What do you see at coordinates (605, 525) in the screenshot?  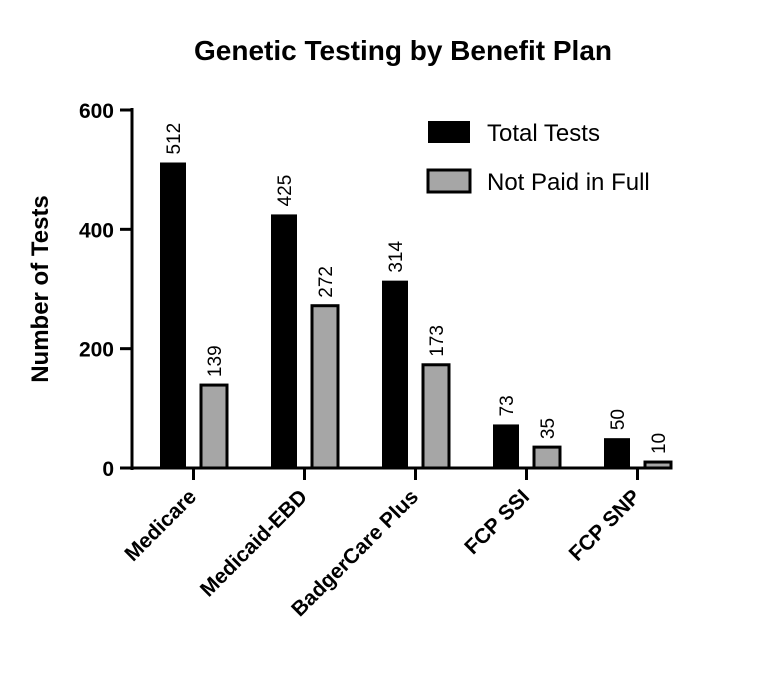 I see `x-tick-label: FCP SNP` at bounding box center [605, 525].